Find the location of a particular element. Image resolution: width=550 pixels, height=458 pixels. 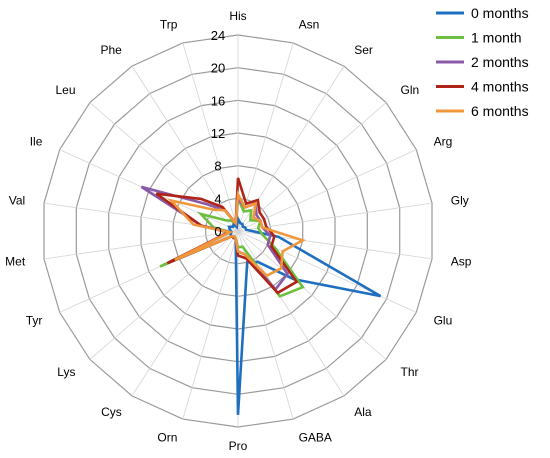

category-label-phe: Phe is located at coordinates (111, 50).